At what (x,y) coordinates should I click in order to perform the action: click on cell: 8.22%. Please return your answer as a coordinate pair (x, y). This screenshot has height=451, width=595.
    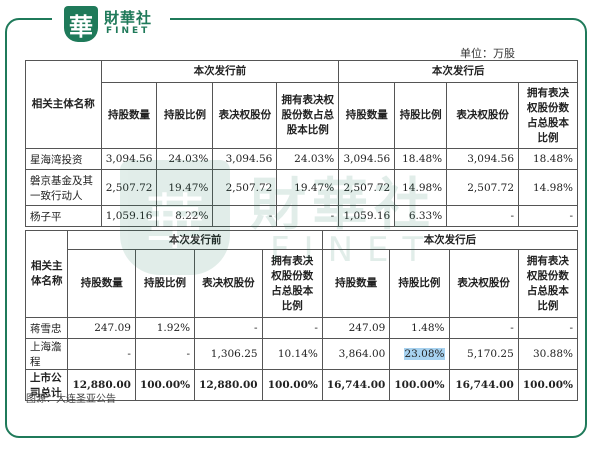
    Looking at the image, I should click on (185, 216).